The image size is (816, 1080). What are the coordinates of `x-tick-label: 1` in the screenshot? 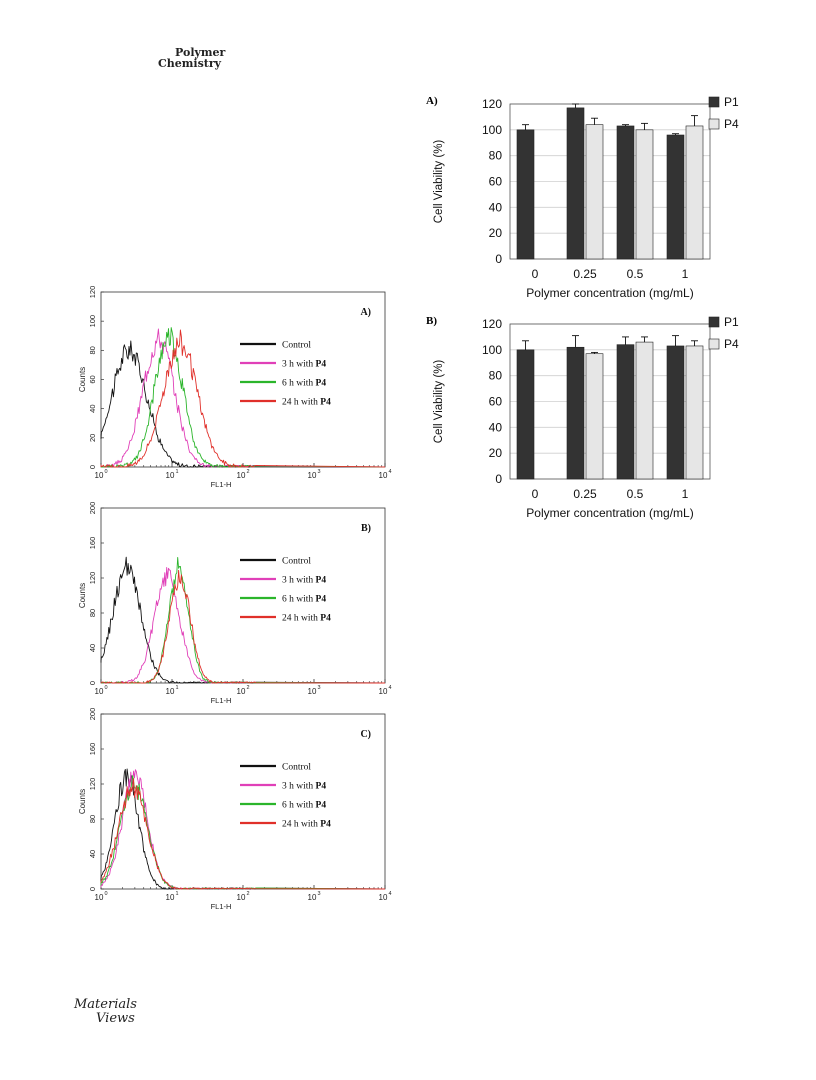 It's located at (685, 274).